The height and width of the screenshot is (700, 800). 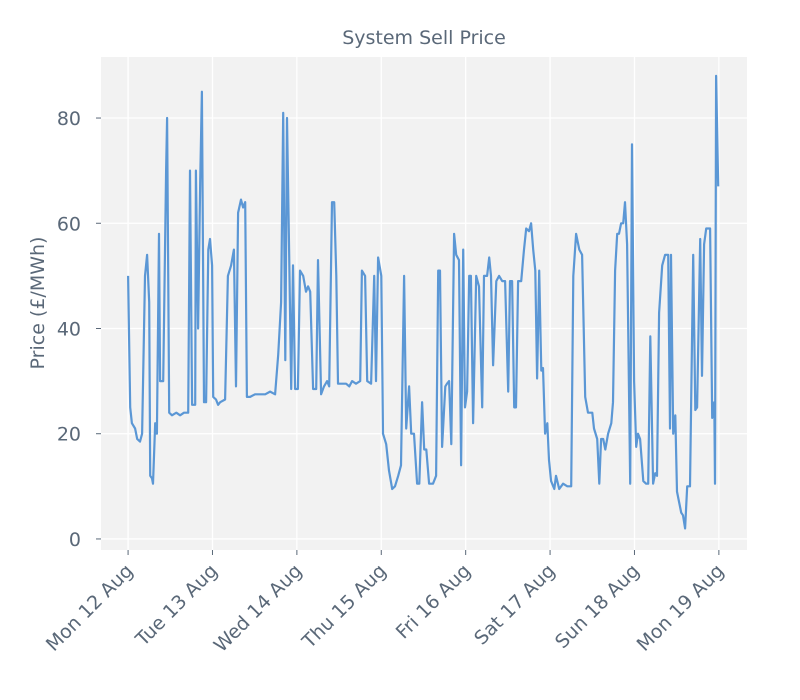 What do you see at coordinates (69, 224) in the screenshot?
I see `y-tick-label: 60` at bounding box center [69, 224].